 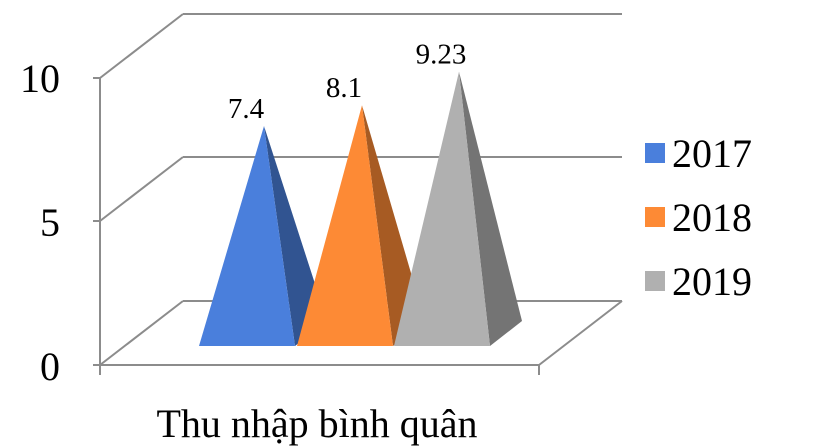 What do you see at coordinates (295, 236) in the screenshot?
I see `pyramid-side-2017` at bounding box center [295, 236].